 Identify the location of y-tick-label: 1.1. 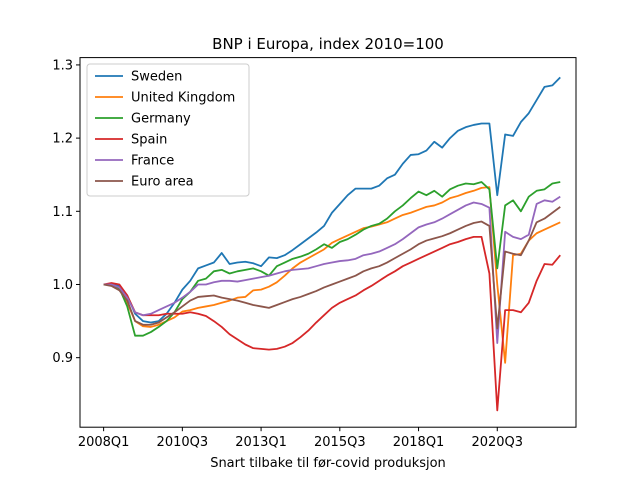
(62, 212).